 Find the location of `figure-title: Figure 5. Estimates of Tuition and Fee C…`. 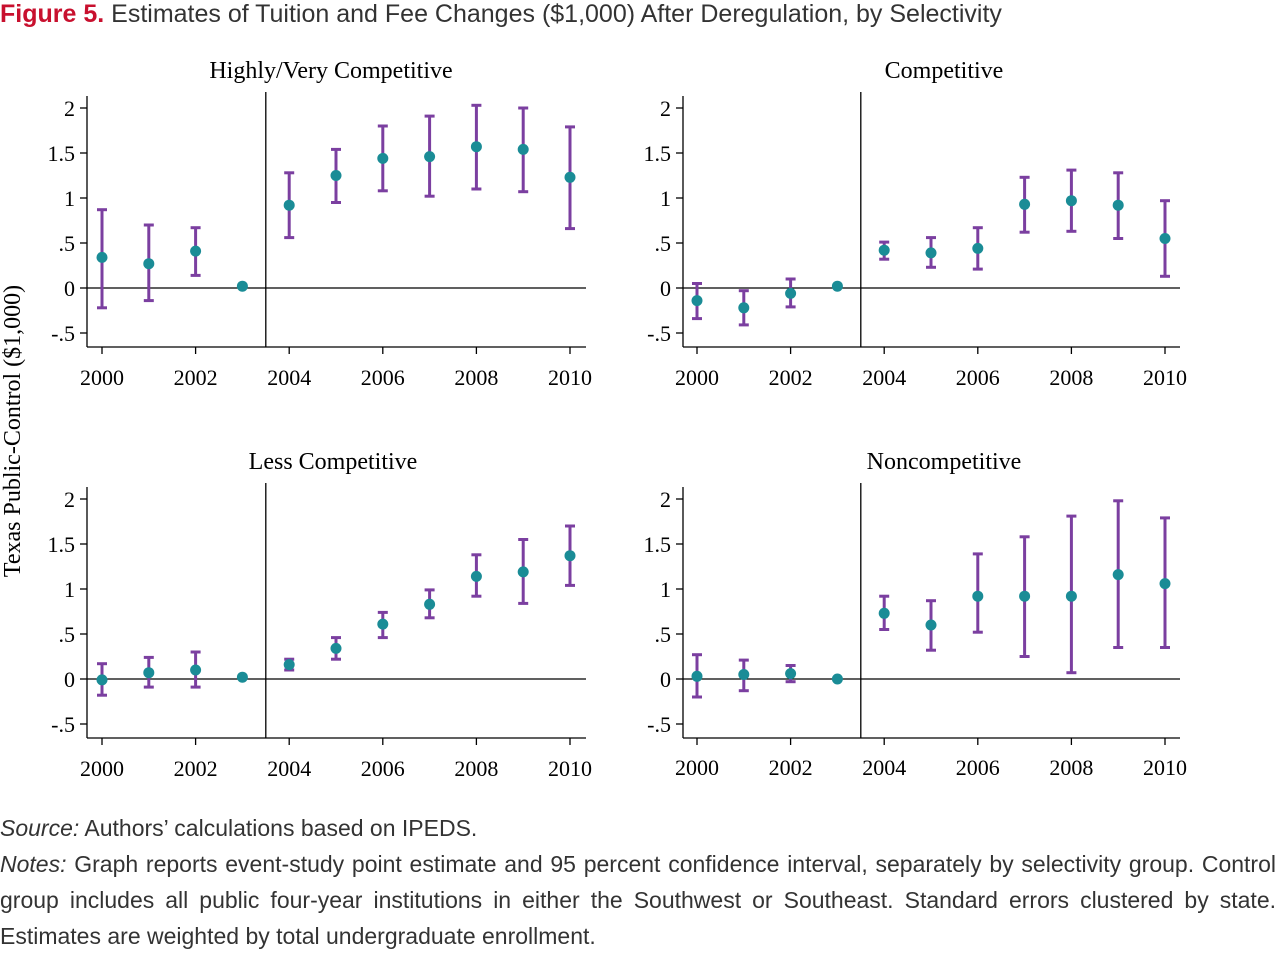

figure-title: Figure 5. Estimates of Tuition and Fee C… is located at coordinates (501, 14).